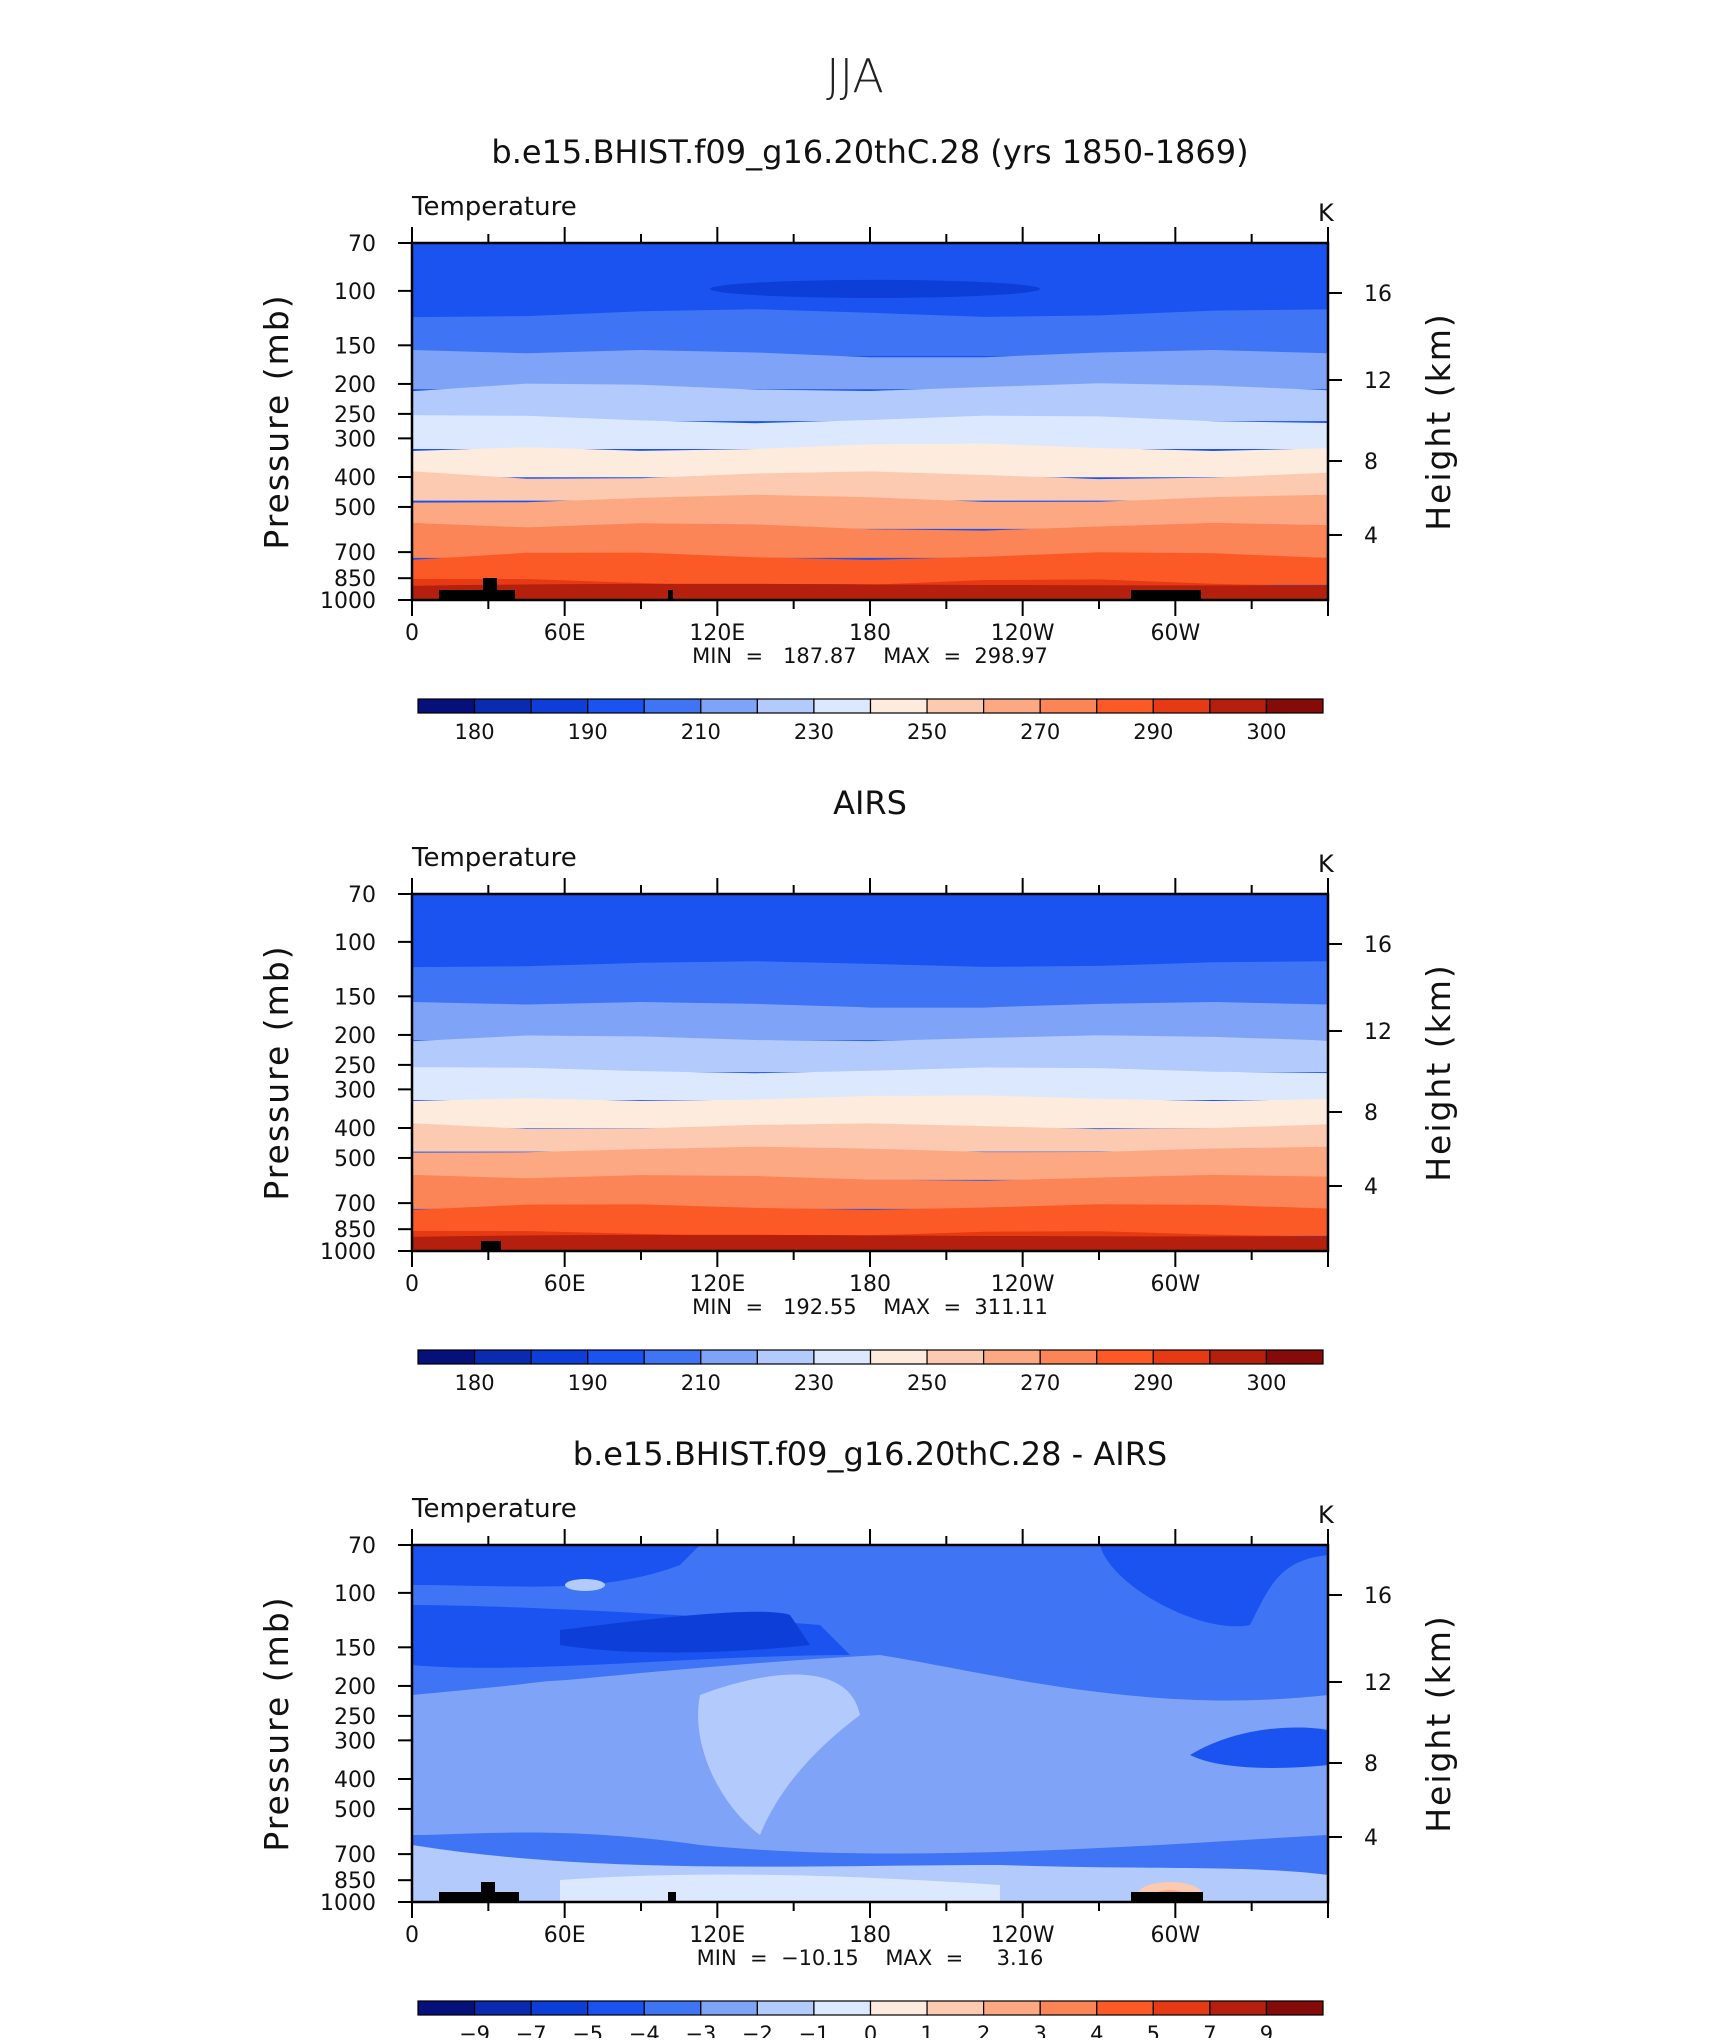  What do you see at coordinates (362, 895) in the screenshot?
I see `pressure-tick-label: 70` at bounding box center [362, 895].